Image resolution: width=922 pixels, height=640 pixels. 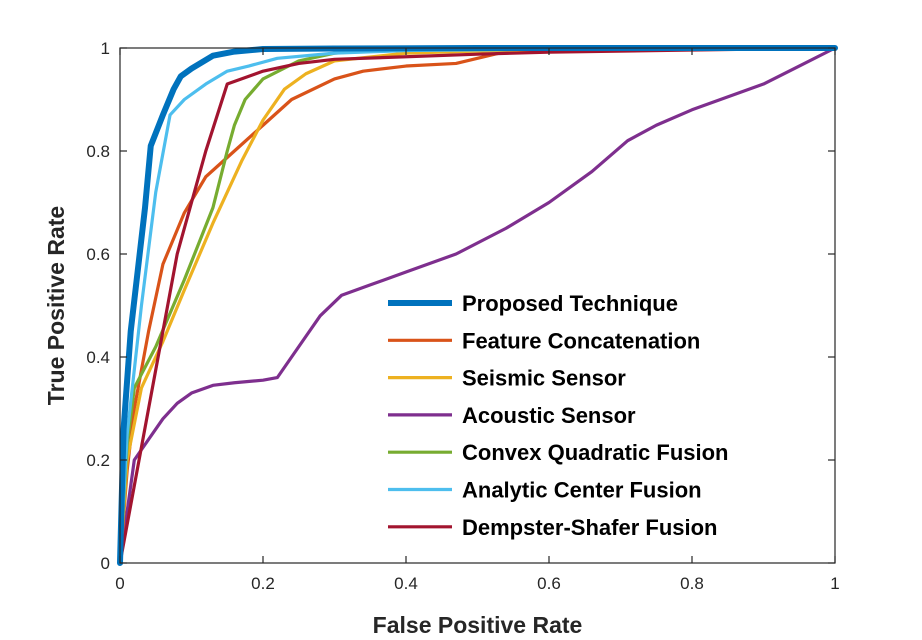 I want to click on legend-label-convex-quadratic-fusion: Convex Quadratic Fusion, so click(x=595, y=452).